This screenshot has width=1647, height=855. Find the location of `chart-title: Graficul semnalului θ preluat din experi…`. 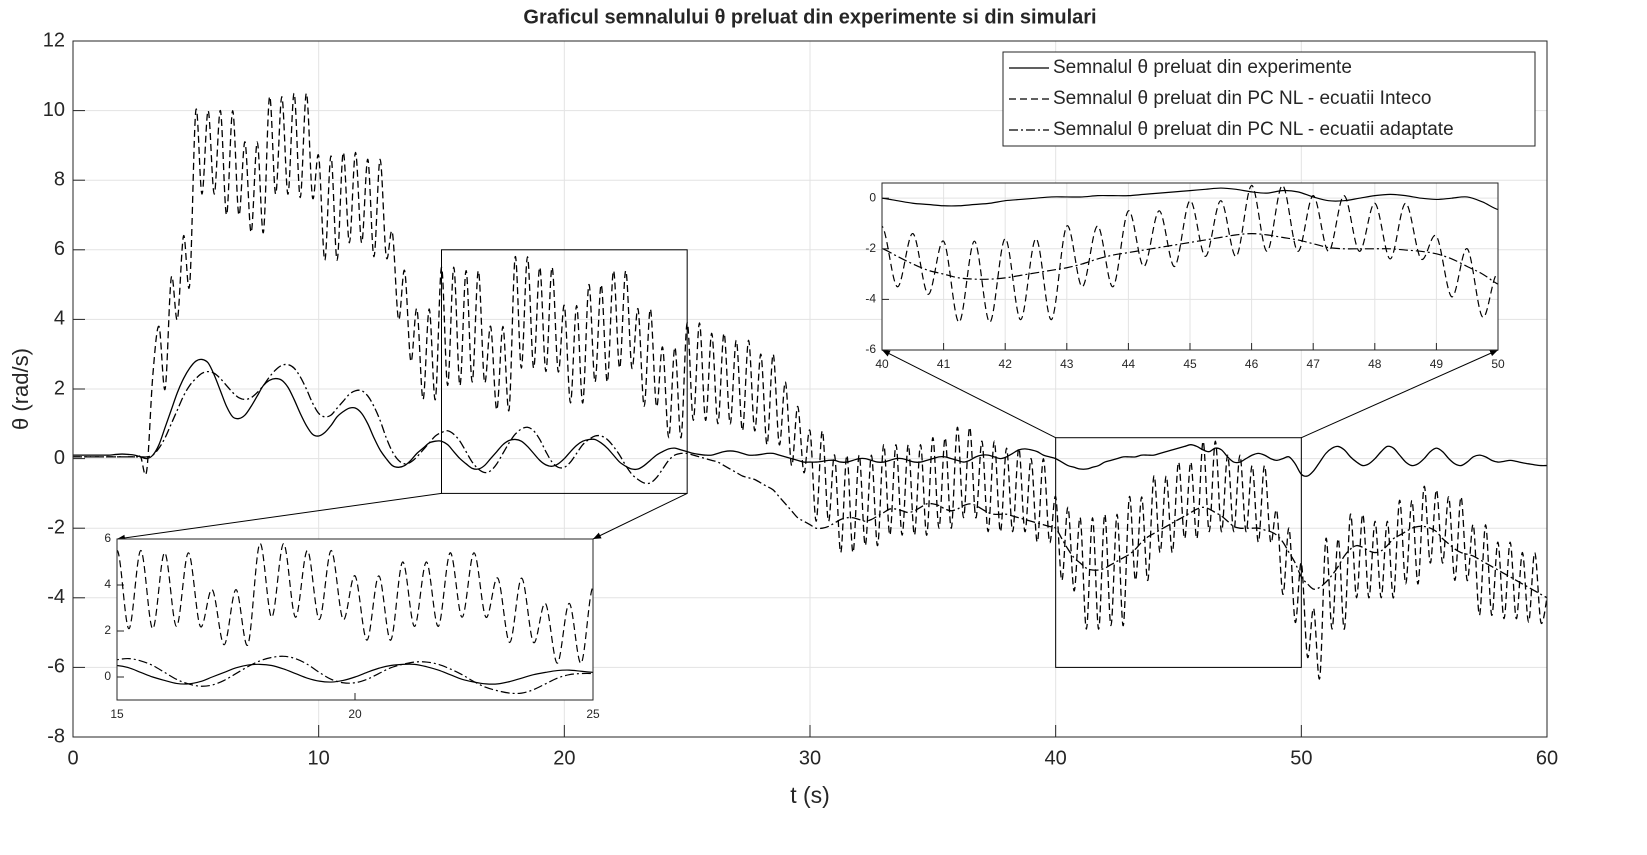

chart-title: Graficul semnalului θ preluat din experi… is located at coordinates (809, 17).